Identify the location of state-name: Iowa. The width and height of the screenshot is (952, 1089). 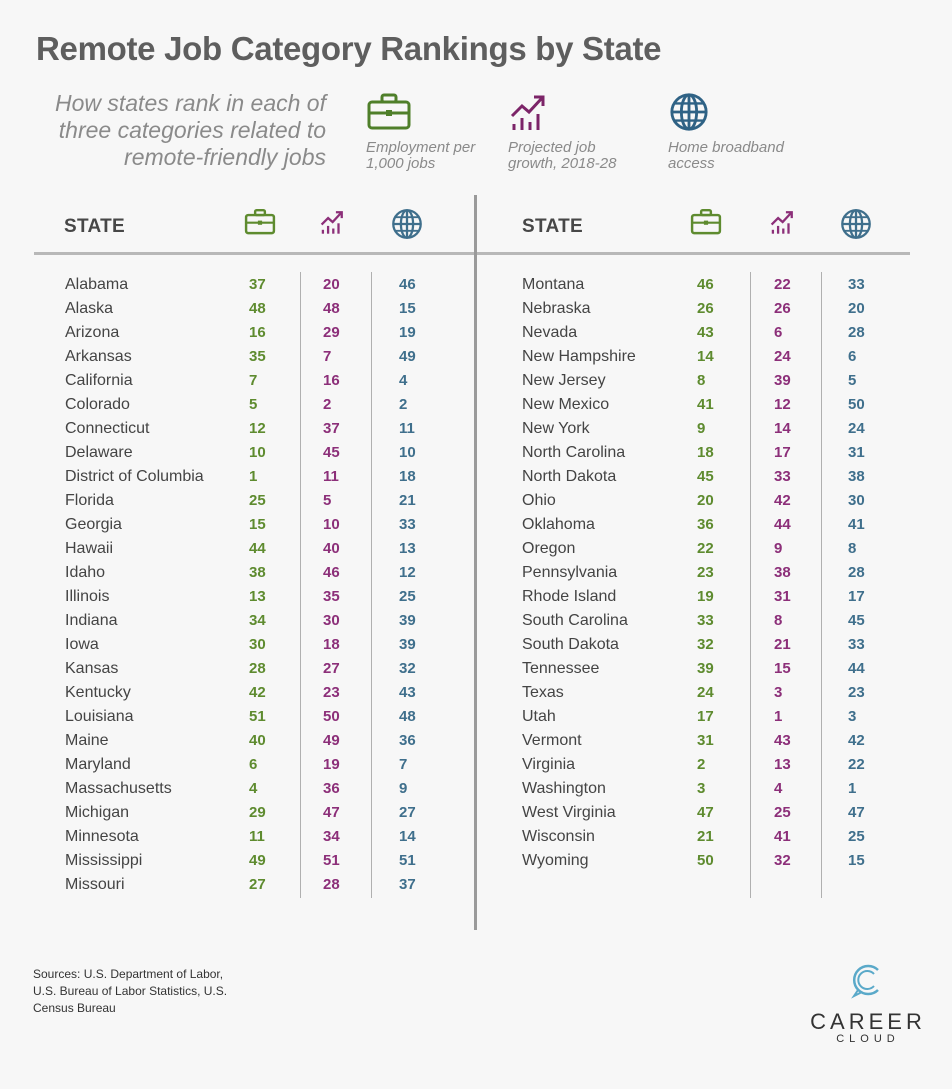
(82, 644).